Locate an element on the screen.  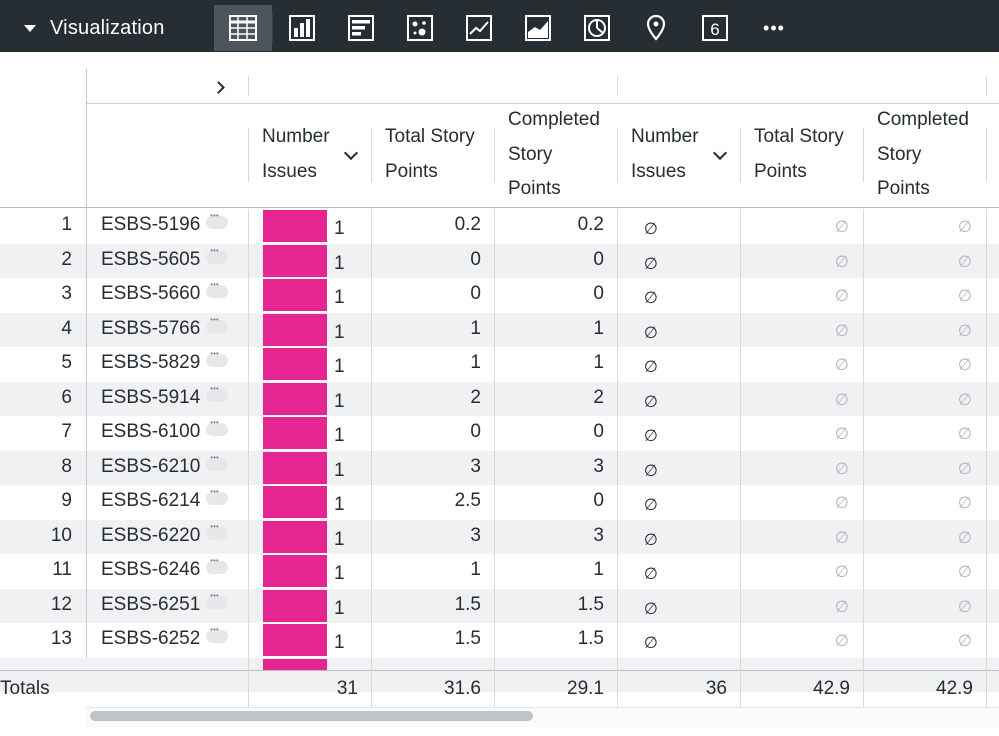
measure-header-total-story-points: Total Story is located at coordinates (430, 136).